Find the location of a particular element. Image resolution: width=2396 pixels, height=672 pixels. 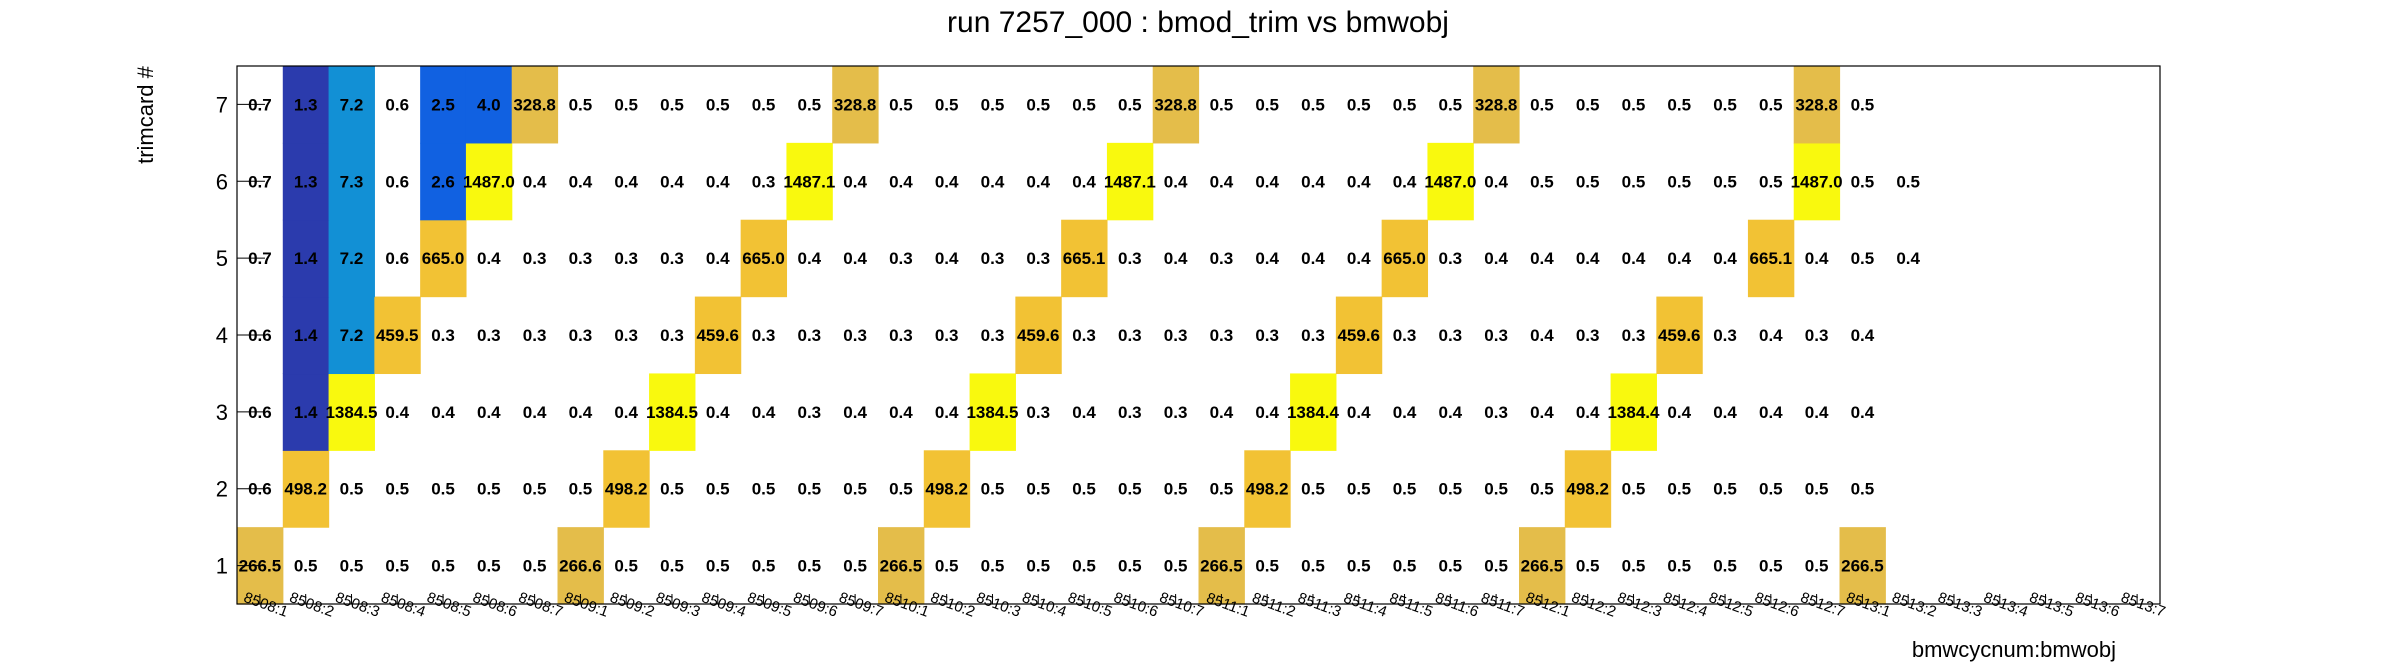

cell-value-label: 266.5 is located at coordinates (901, 566).